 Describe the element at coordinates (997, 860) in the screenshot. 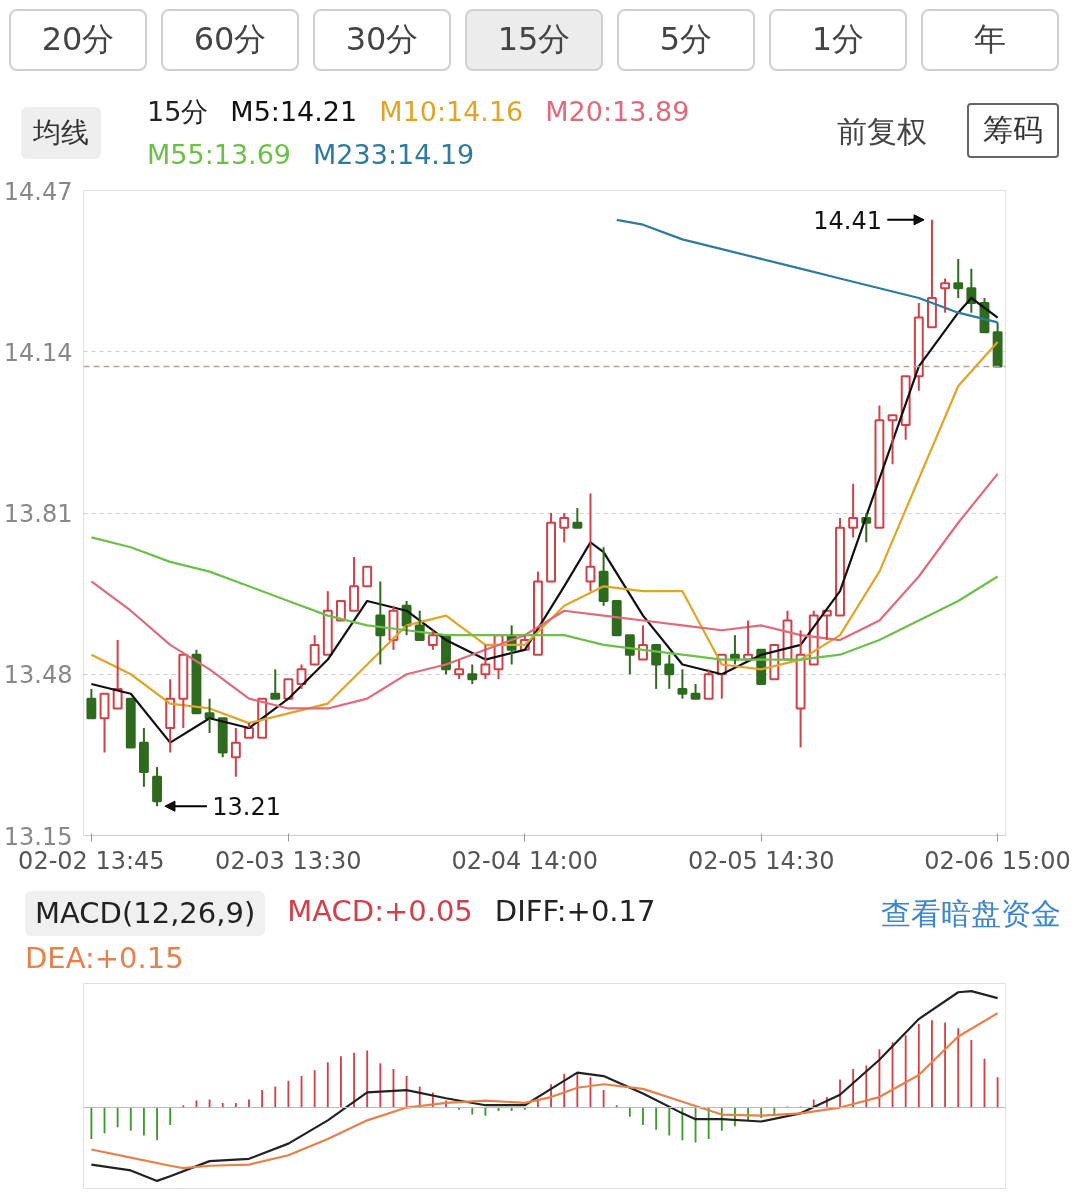

I see `x-tick-label: 02-06 15:00` at that location.